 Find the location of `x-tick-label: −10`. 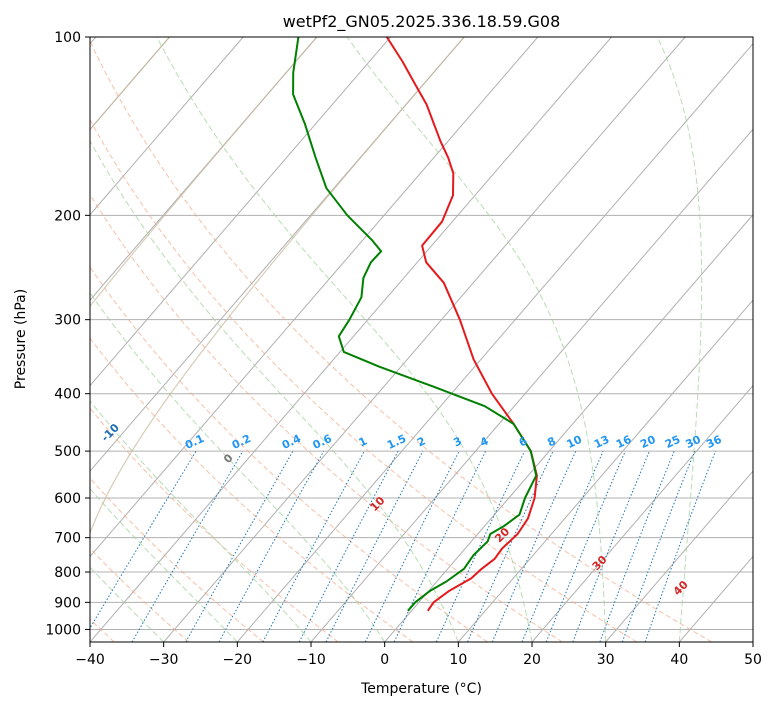

x-tick-label: −10 is located at coordinates (311, 660).